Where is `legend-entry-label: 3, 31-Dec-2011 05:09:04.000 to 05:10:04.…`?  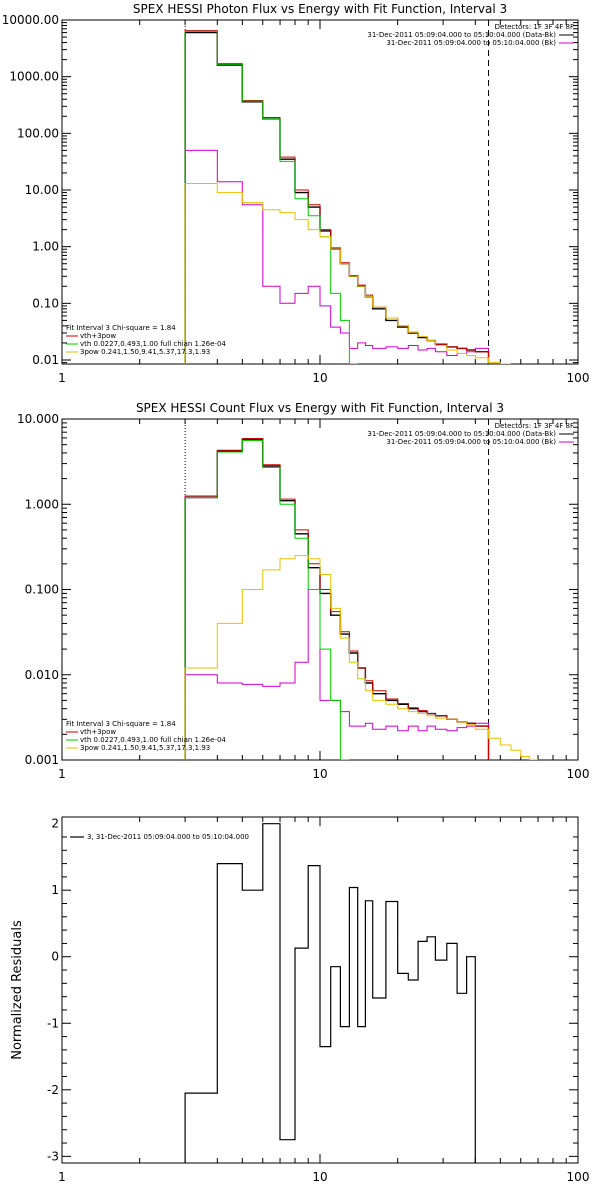
legend-entry-label: 3, 31-Dec-2011 05:09:04.000 to 05:10:04.… is located at coordinates (168, 837).